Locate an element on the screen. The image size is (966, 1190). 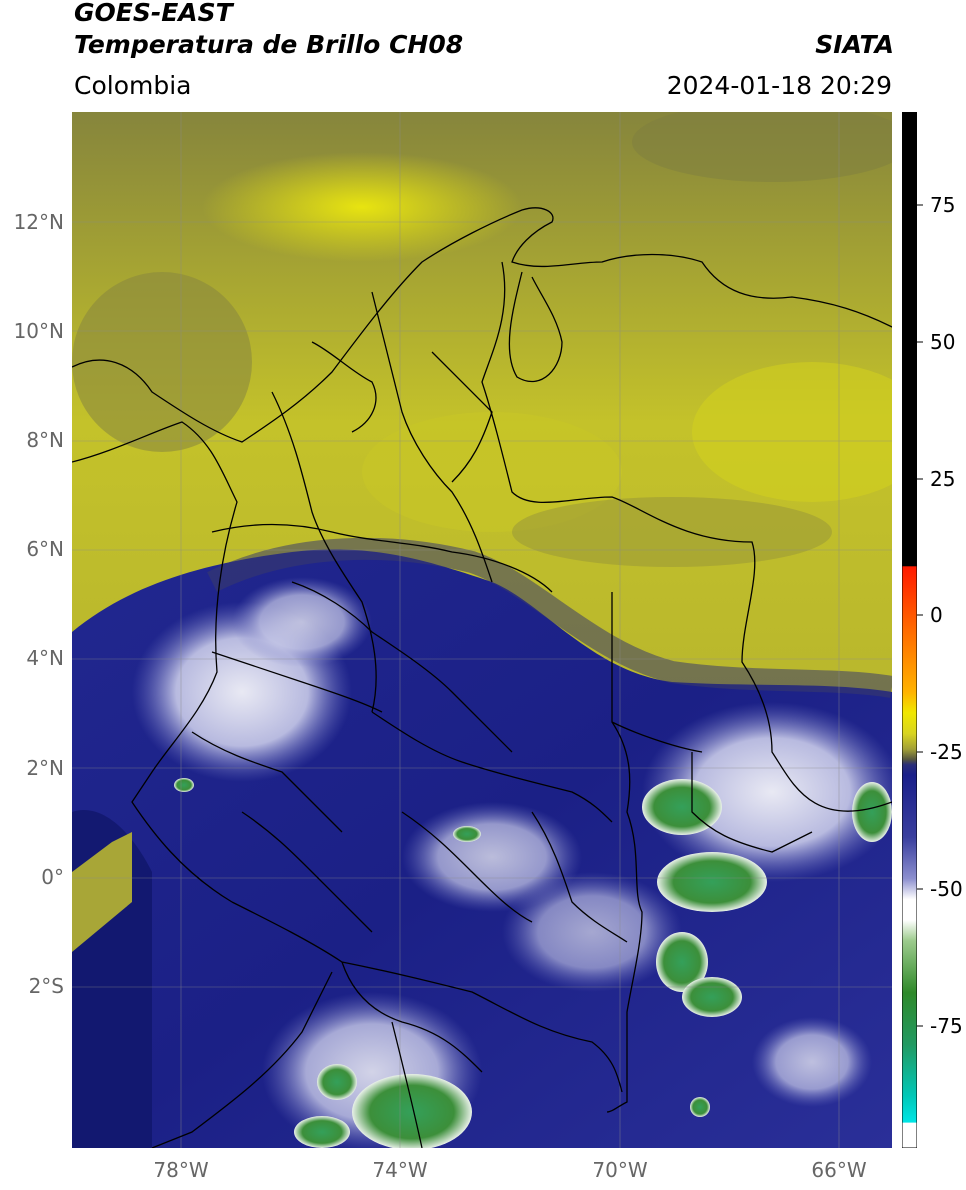
lon-label-78w: 78°W is located at coordinates (181, 1170).